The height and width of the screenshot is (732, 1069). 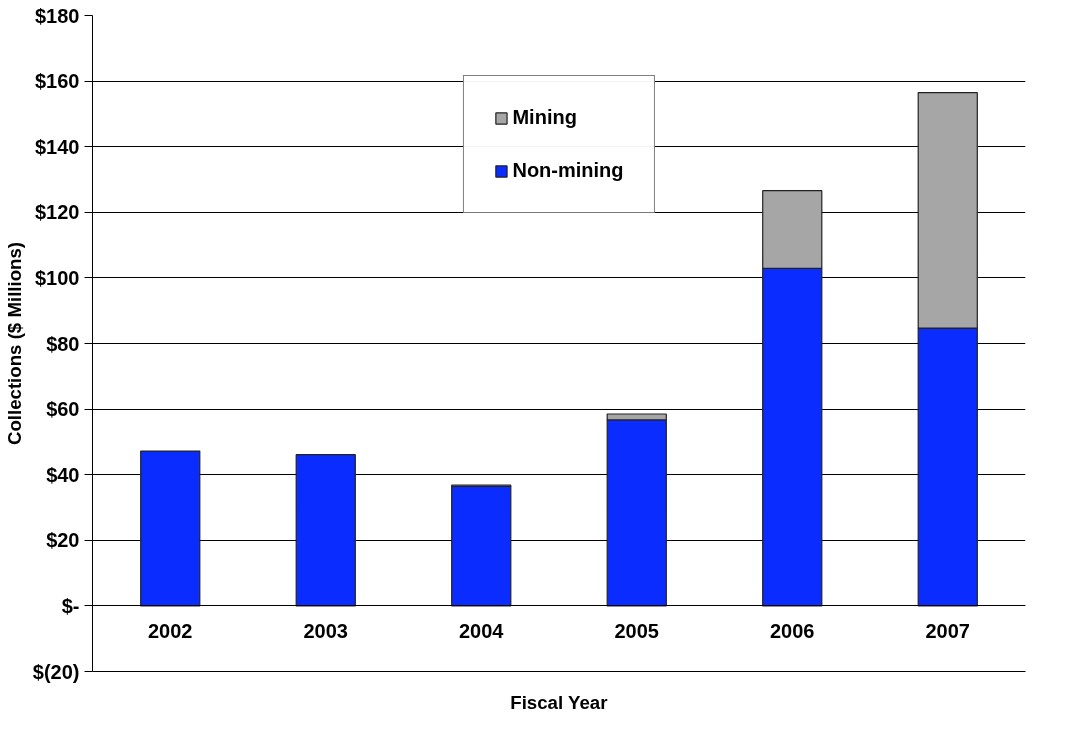 I want to click on y-tick-label: $(20), so click(x=56, y=671).